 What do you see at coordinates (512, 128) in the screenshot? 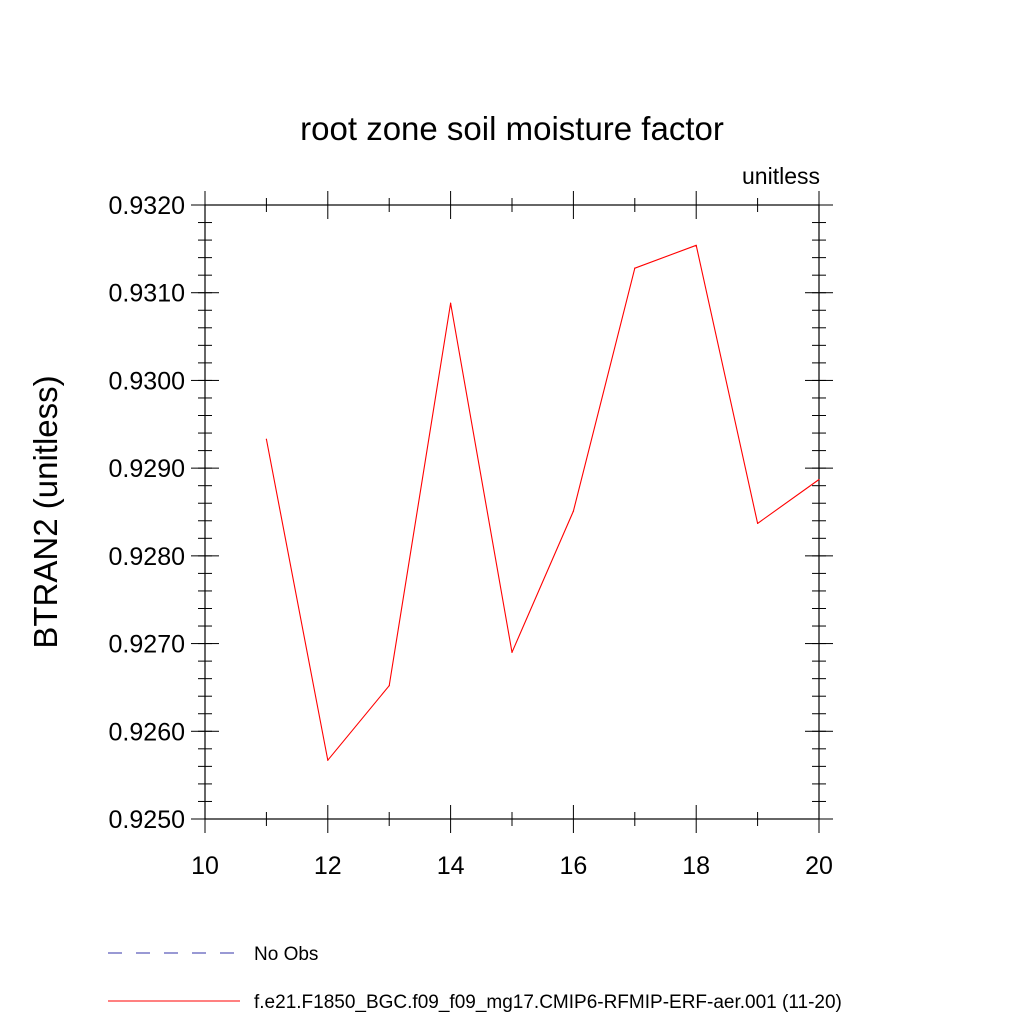
I see `chart-title: root zone soil moisture factor` at bounding box center [512, 128].